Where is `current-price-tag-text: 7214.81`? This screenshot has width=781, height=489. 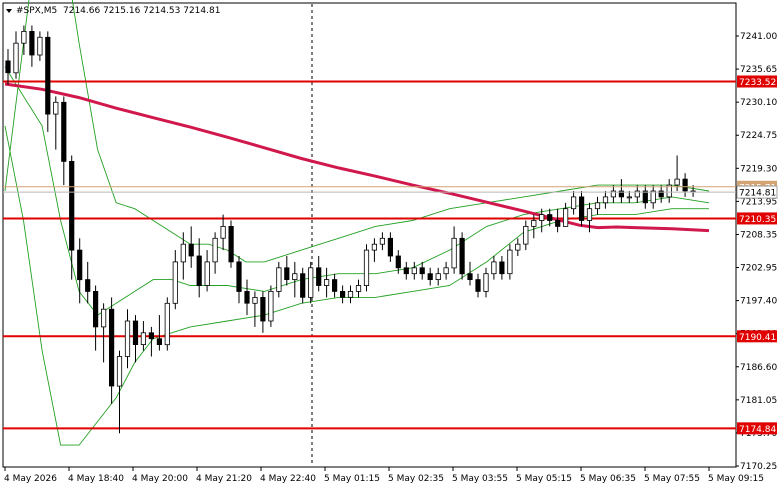
current-price-tag-text: 7214.81 is located at coordinates (757, 194).